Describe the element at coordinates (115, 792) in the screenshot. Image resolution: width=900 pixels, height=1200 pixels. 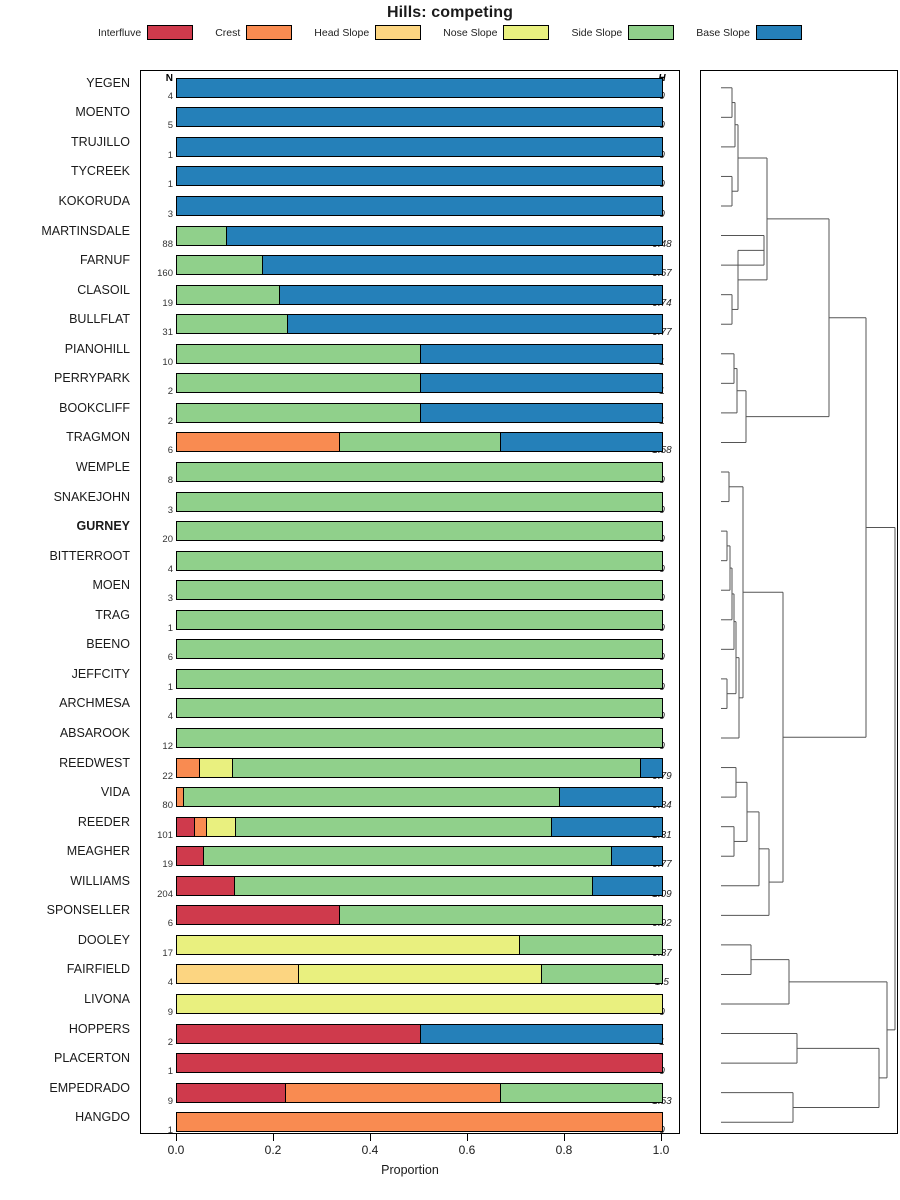
I see `category-label-vida: VIDA` at that location.